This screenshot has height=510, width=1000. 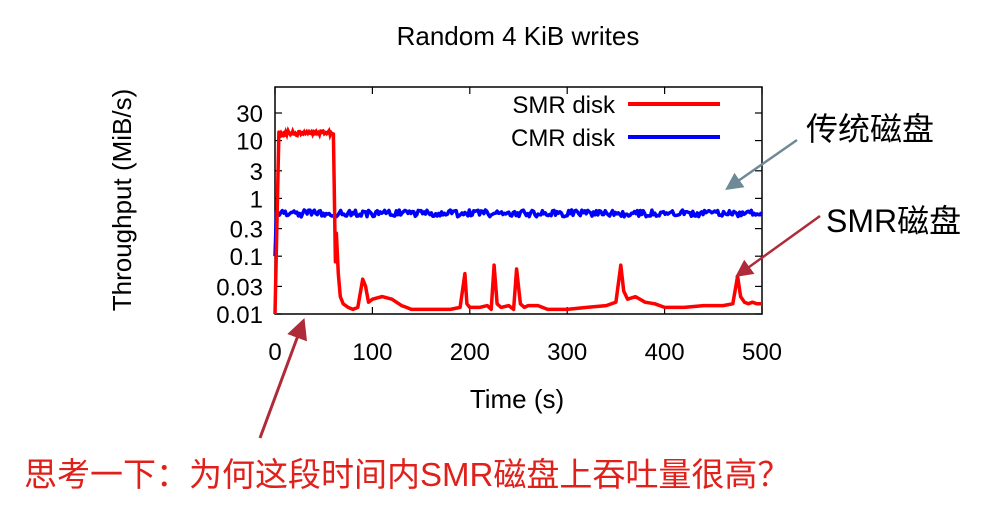 What do you see at coordinates (778, 246) in the screenshot?
I see `smr-annotation-arrow` at bounding box center [778, 246].